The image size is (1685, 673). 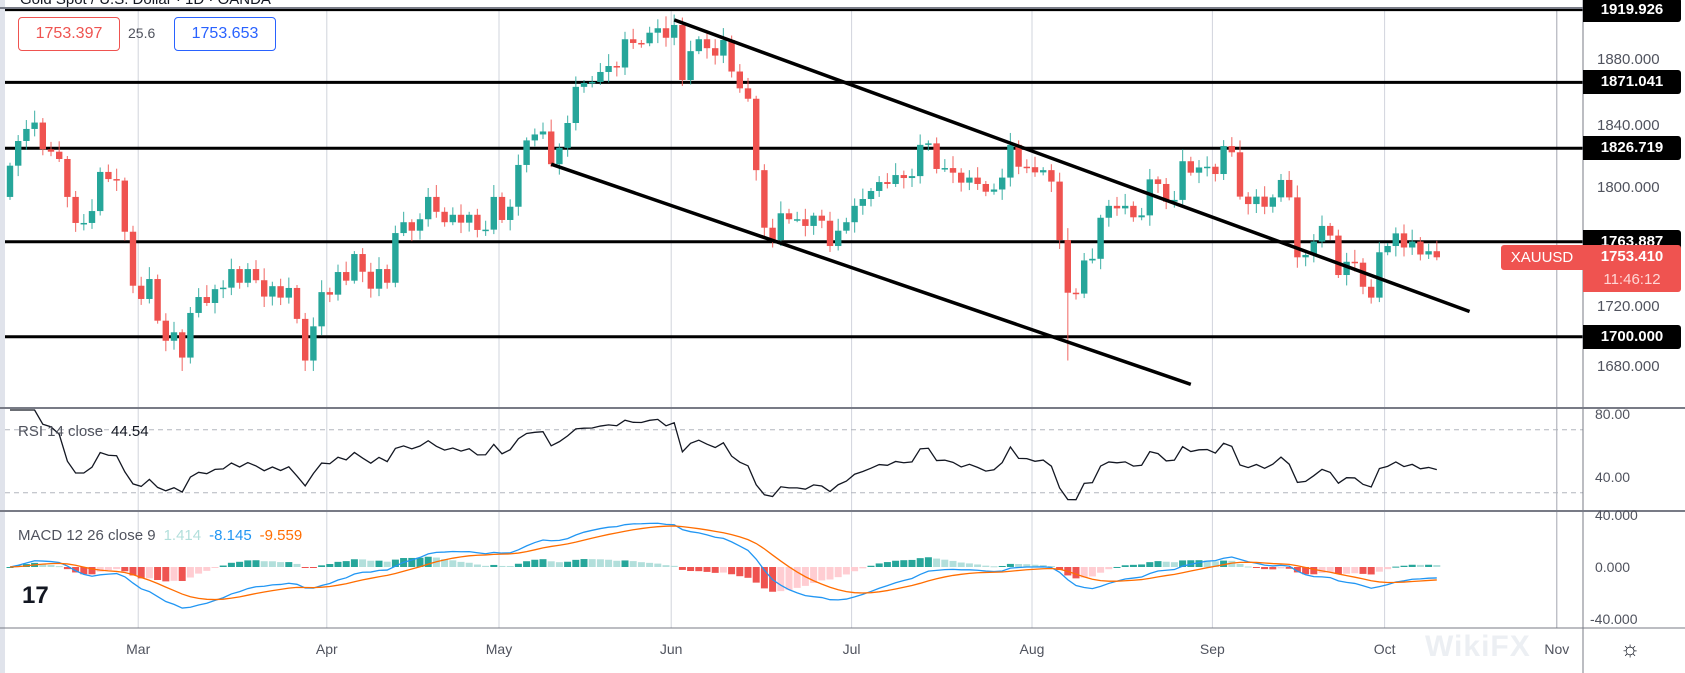 I want to click on month-label: Jul, so click(x=851, y=649).